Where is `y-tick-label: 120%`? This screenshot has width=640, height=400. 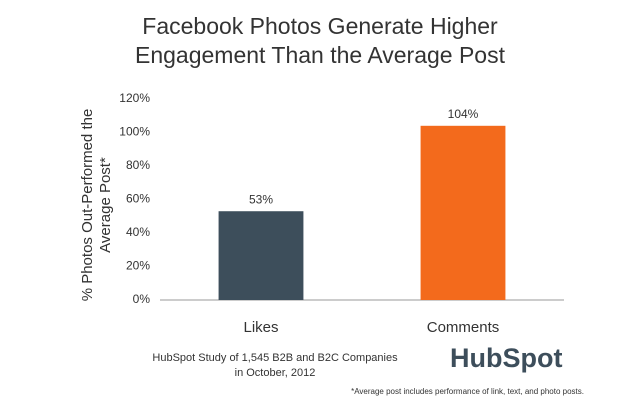 y-tick-label: 120% is located at coordinates (134, 98).